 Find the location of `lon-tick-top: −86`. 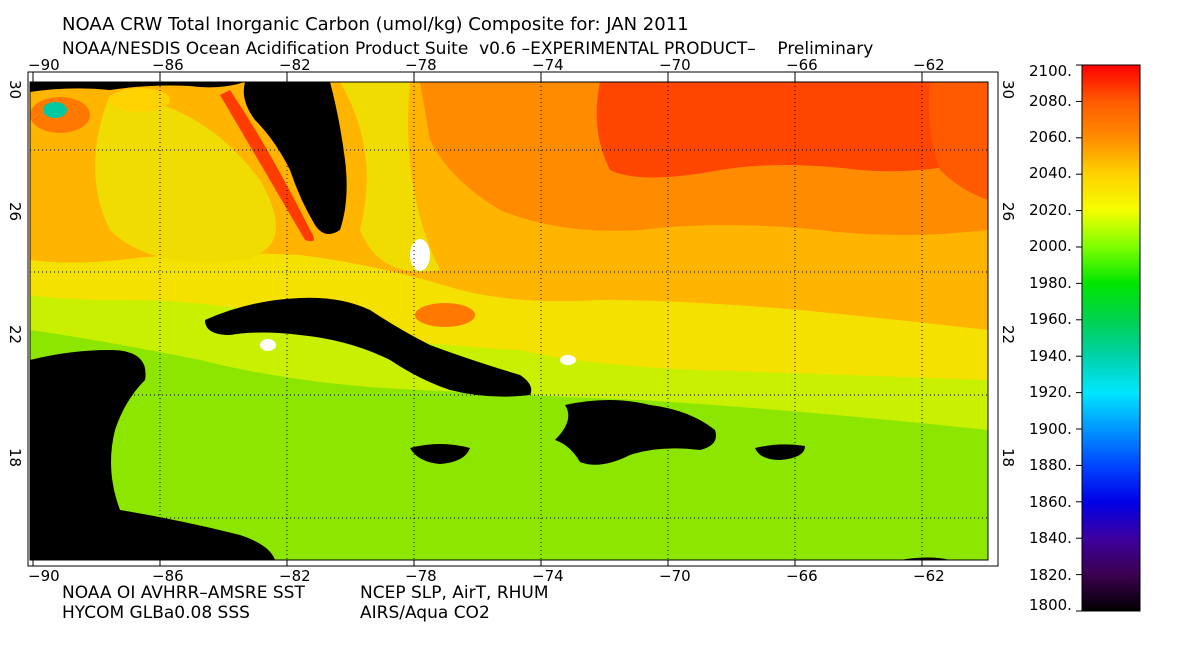

lon-tick-top: −86 is located at coordinates (168, 65).